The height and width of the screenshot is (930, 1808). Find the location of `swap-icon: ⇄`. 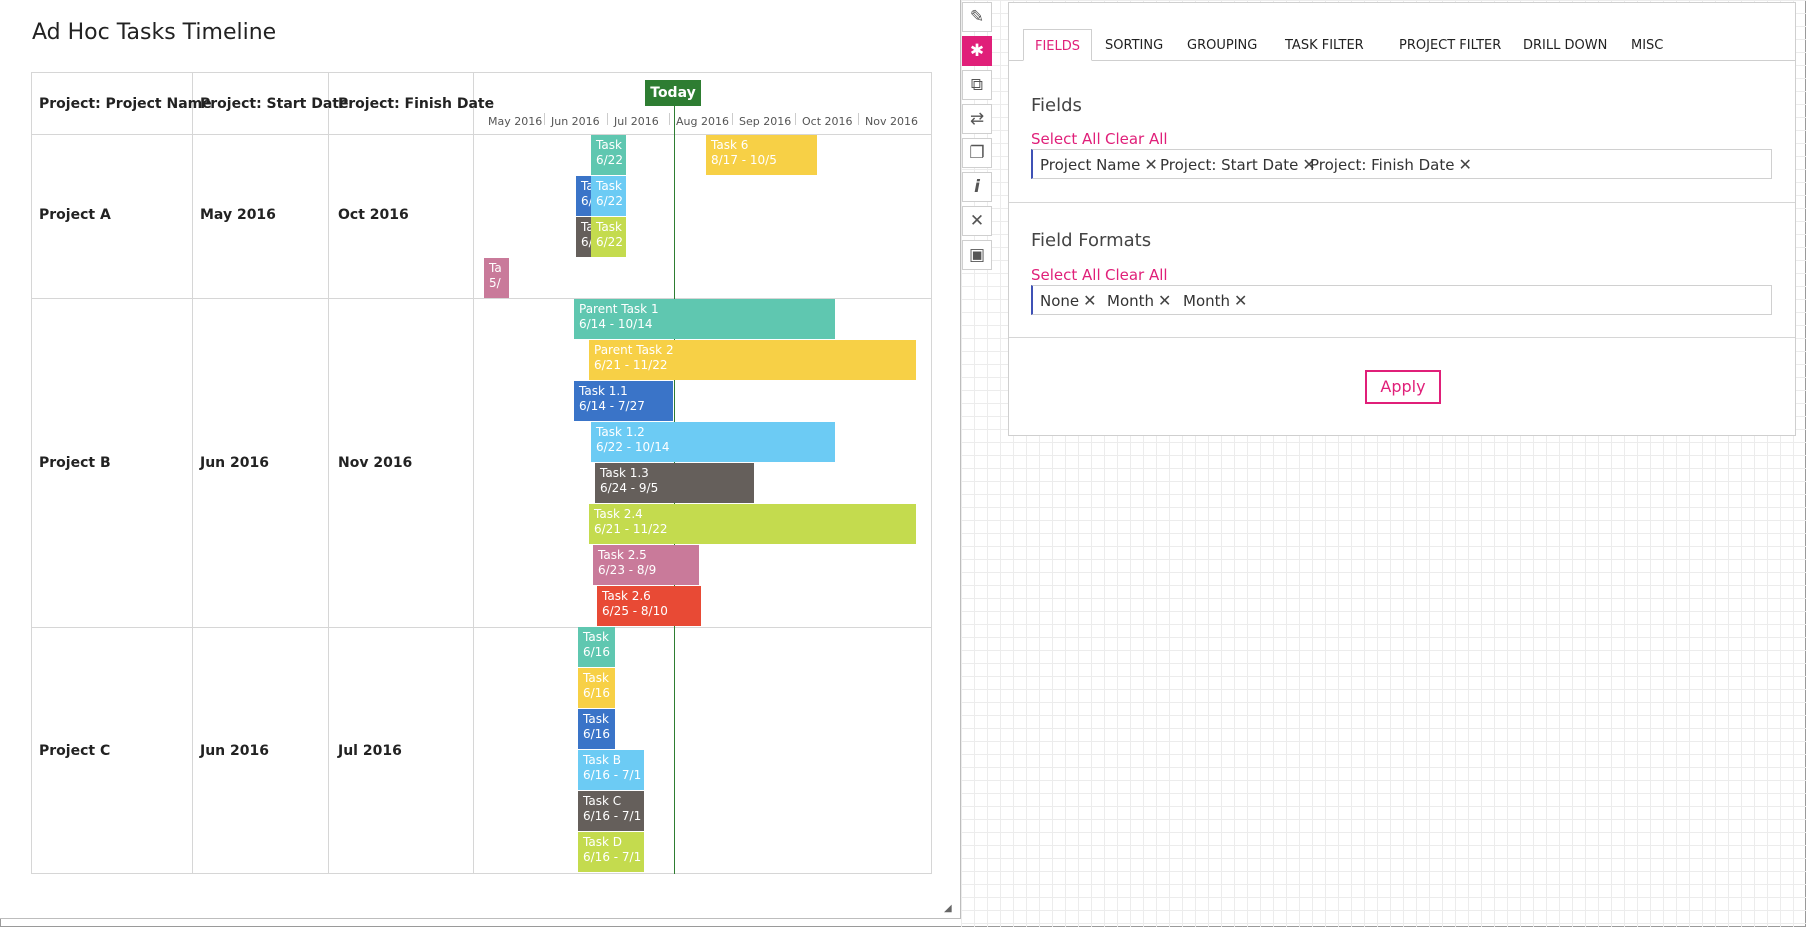

swap-icon: ⇄ is located at coordinates (977, 119).